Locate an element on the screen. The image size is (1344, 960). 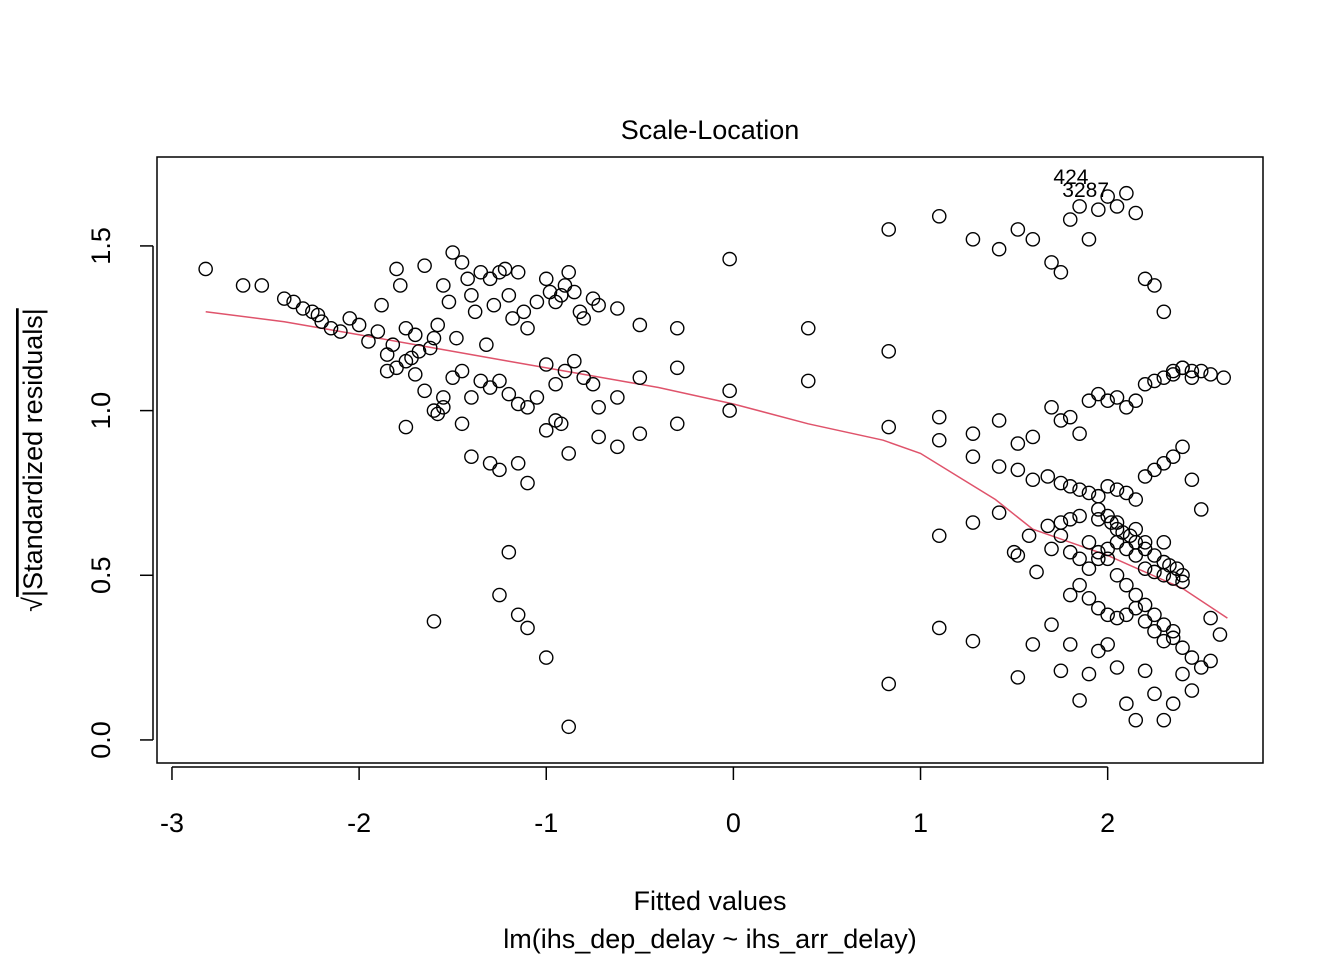
y-axis-label-text: |Standardized residuals| is located at coordinates (33, 452).